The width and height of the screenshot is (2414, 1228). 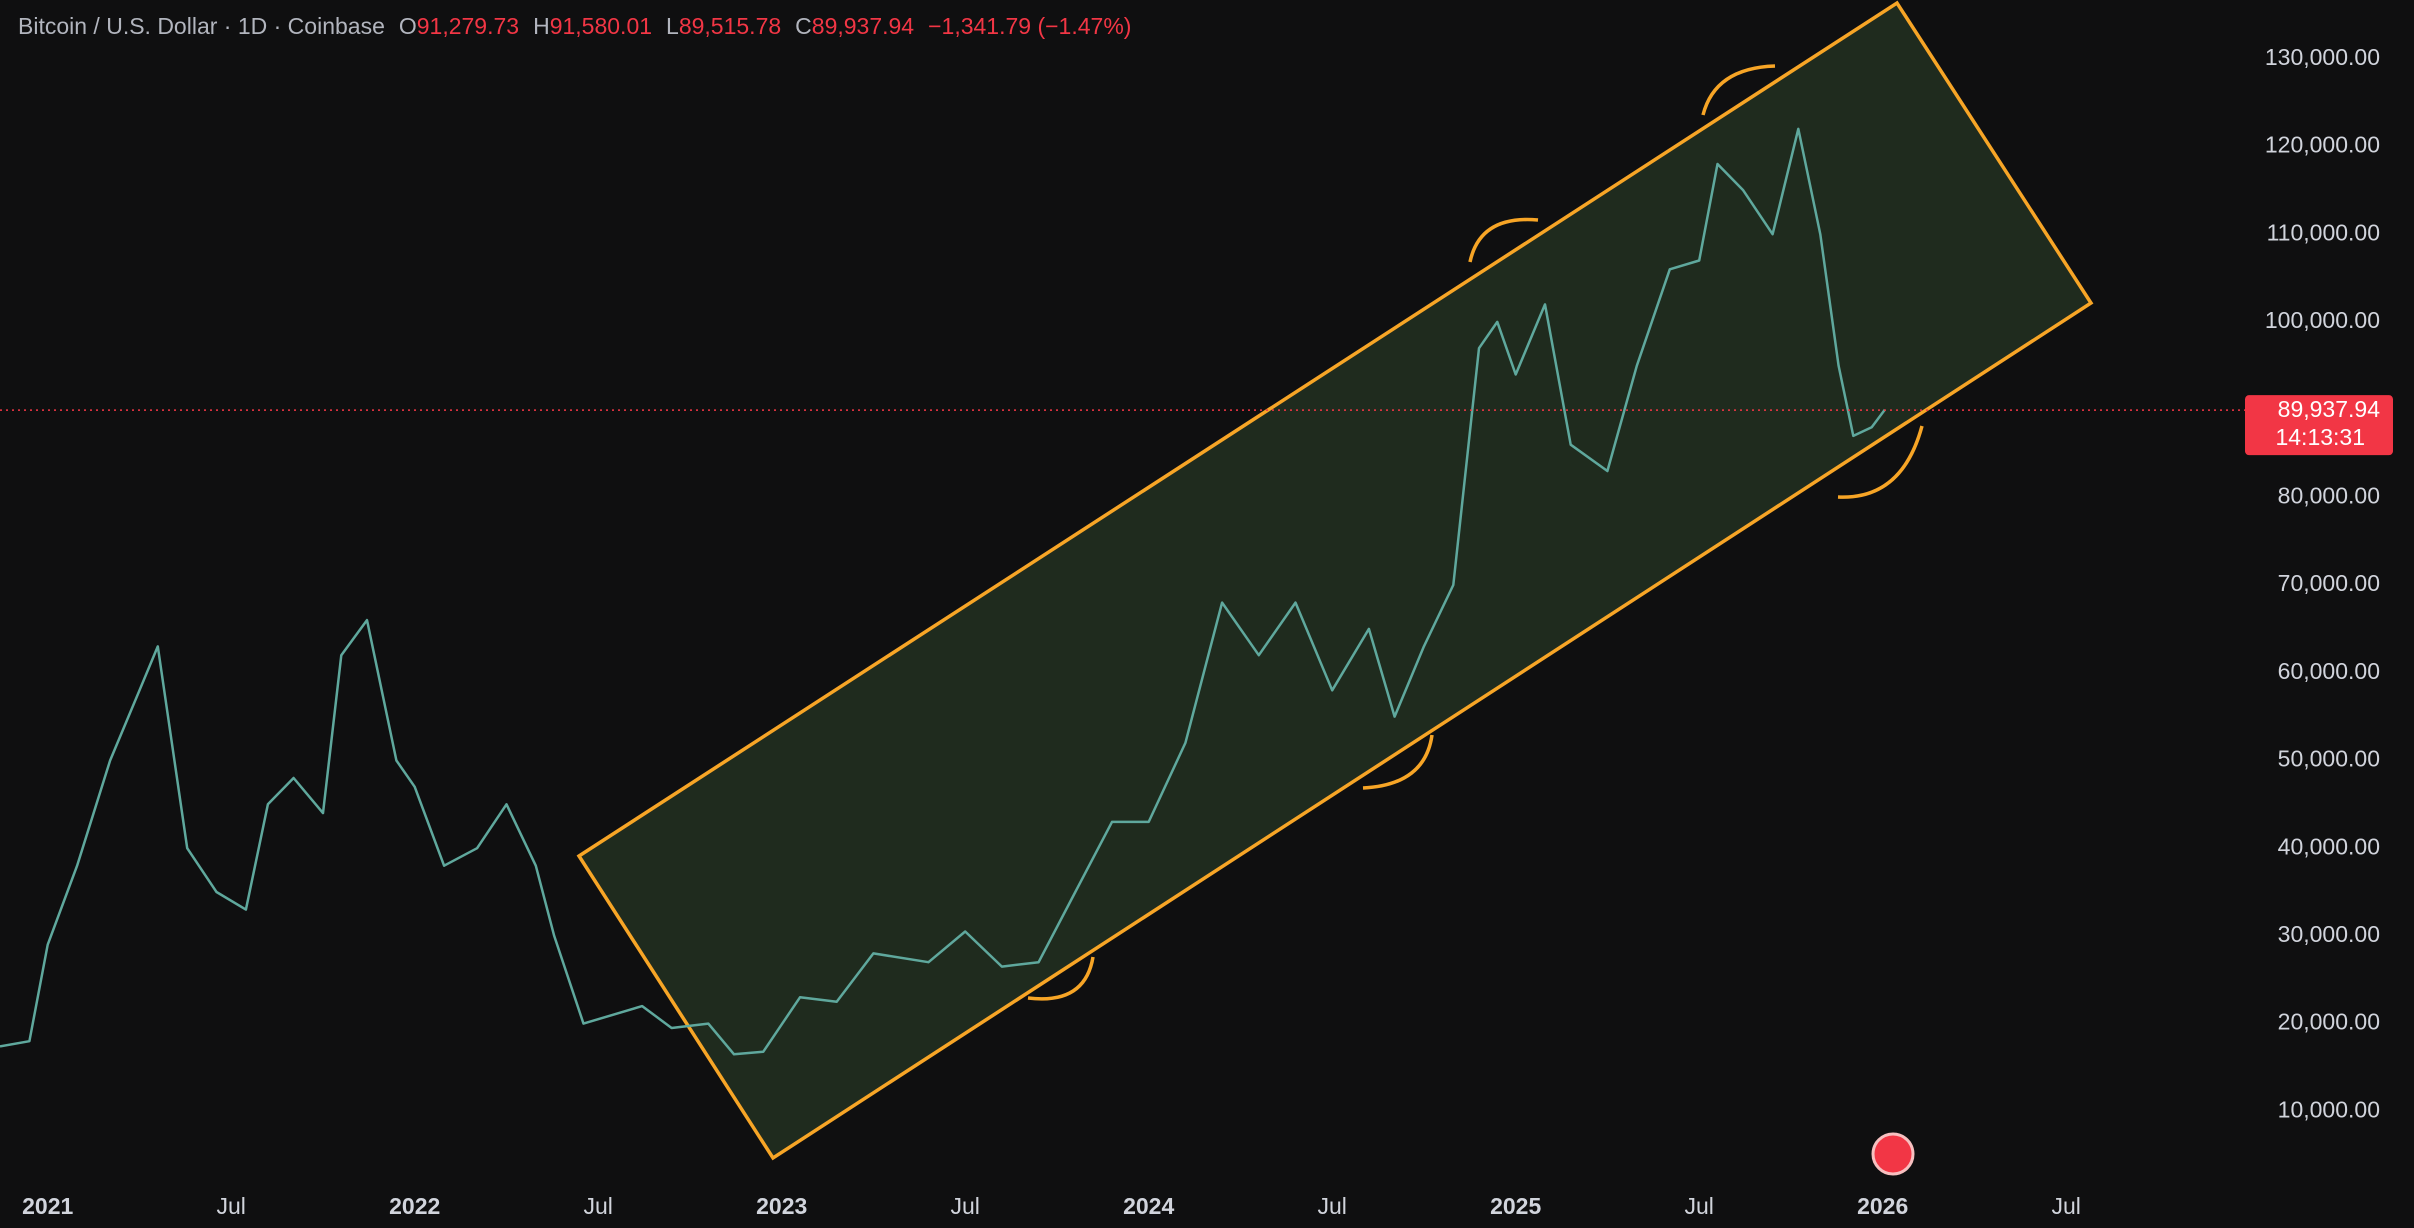 What do you see at coordinates (201, 26) in the screenshot?
I see `symbol: Bitcoin / U.S. Dollar · 1D · Coinbase` at bounding box center [201, 26].